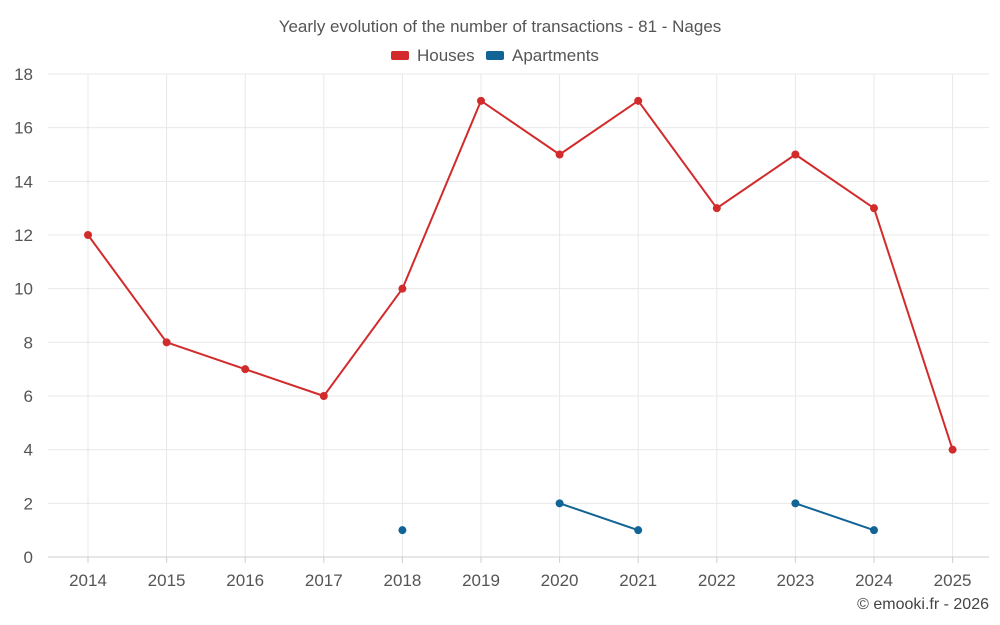 The height and width of the screenshot is (625, 1000). What do you see at coordinates (323, 396) in the screenshot?
I see `data-point-houses-2017` at bounding box center [323, 396].